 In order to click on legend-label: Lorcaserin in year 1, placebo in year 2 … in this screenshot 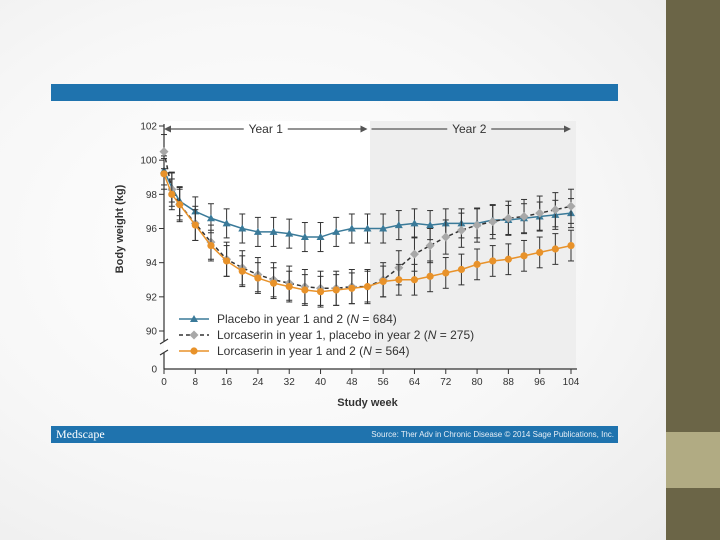, I will do `click(345, 335)`.